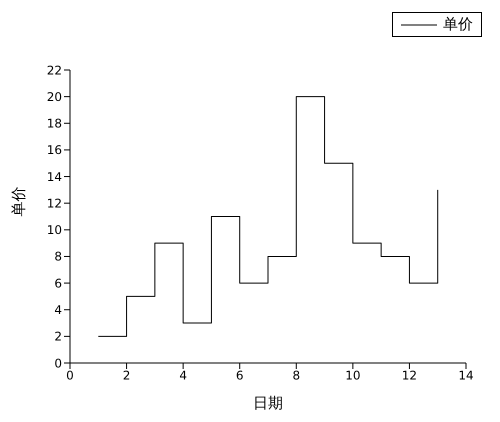  I want to click on x-tick-label: 0, so click(70, 375).